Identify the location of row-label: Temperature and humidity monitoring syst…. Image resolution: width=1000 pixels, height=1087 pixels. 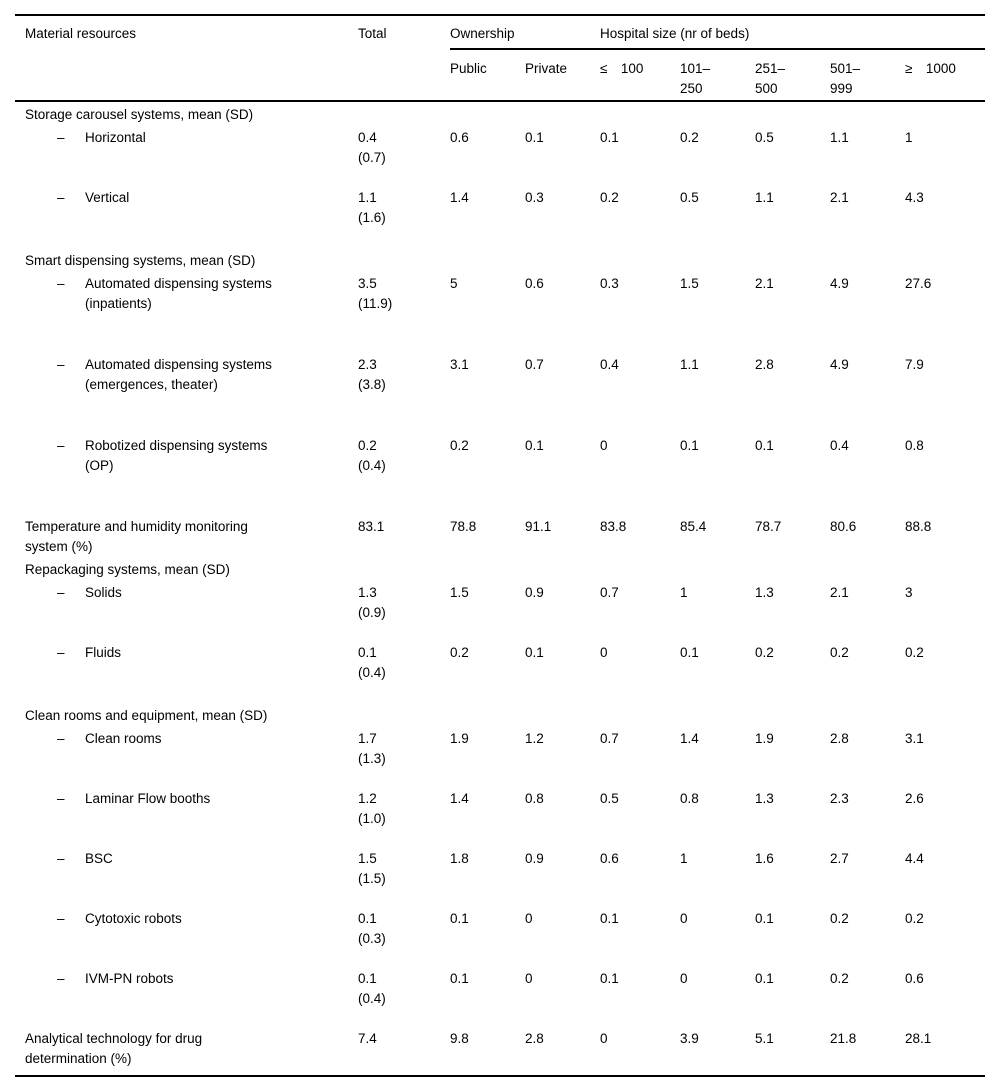
(136, 536).